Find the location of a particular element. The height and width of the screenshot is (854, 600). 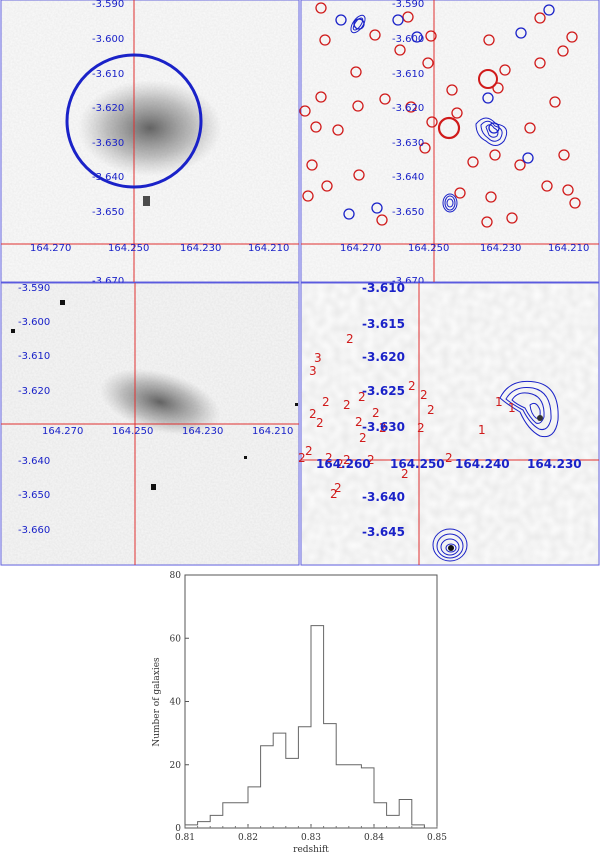

dec-tick: -3.615 is located at coordinates (383, 324).